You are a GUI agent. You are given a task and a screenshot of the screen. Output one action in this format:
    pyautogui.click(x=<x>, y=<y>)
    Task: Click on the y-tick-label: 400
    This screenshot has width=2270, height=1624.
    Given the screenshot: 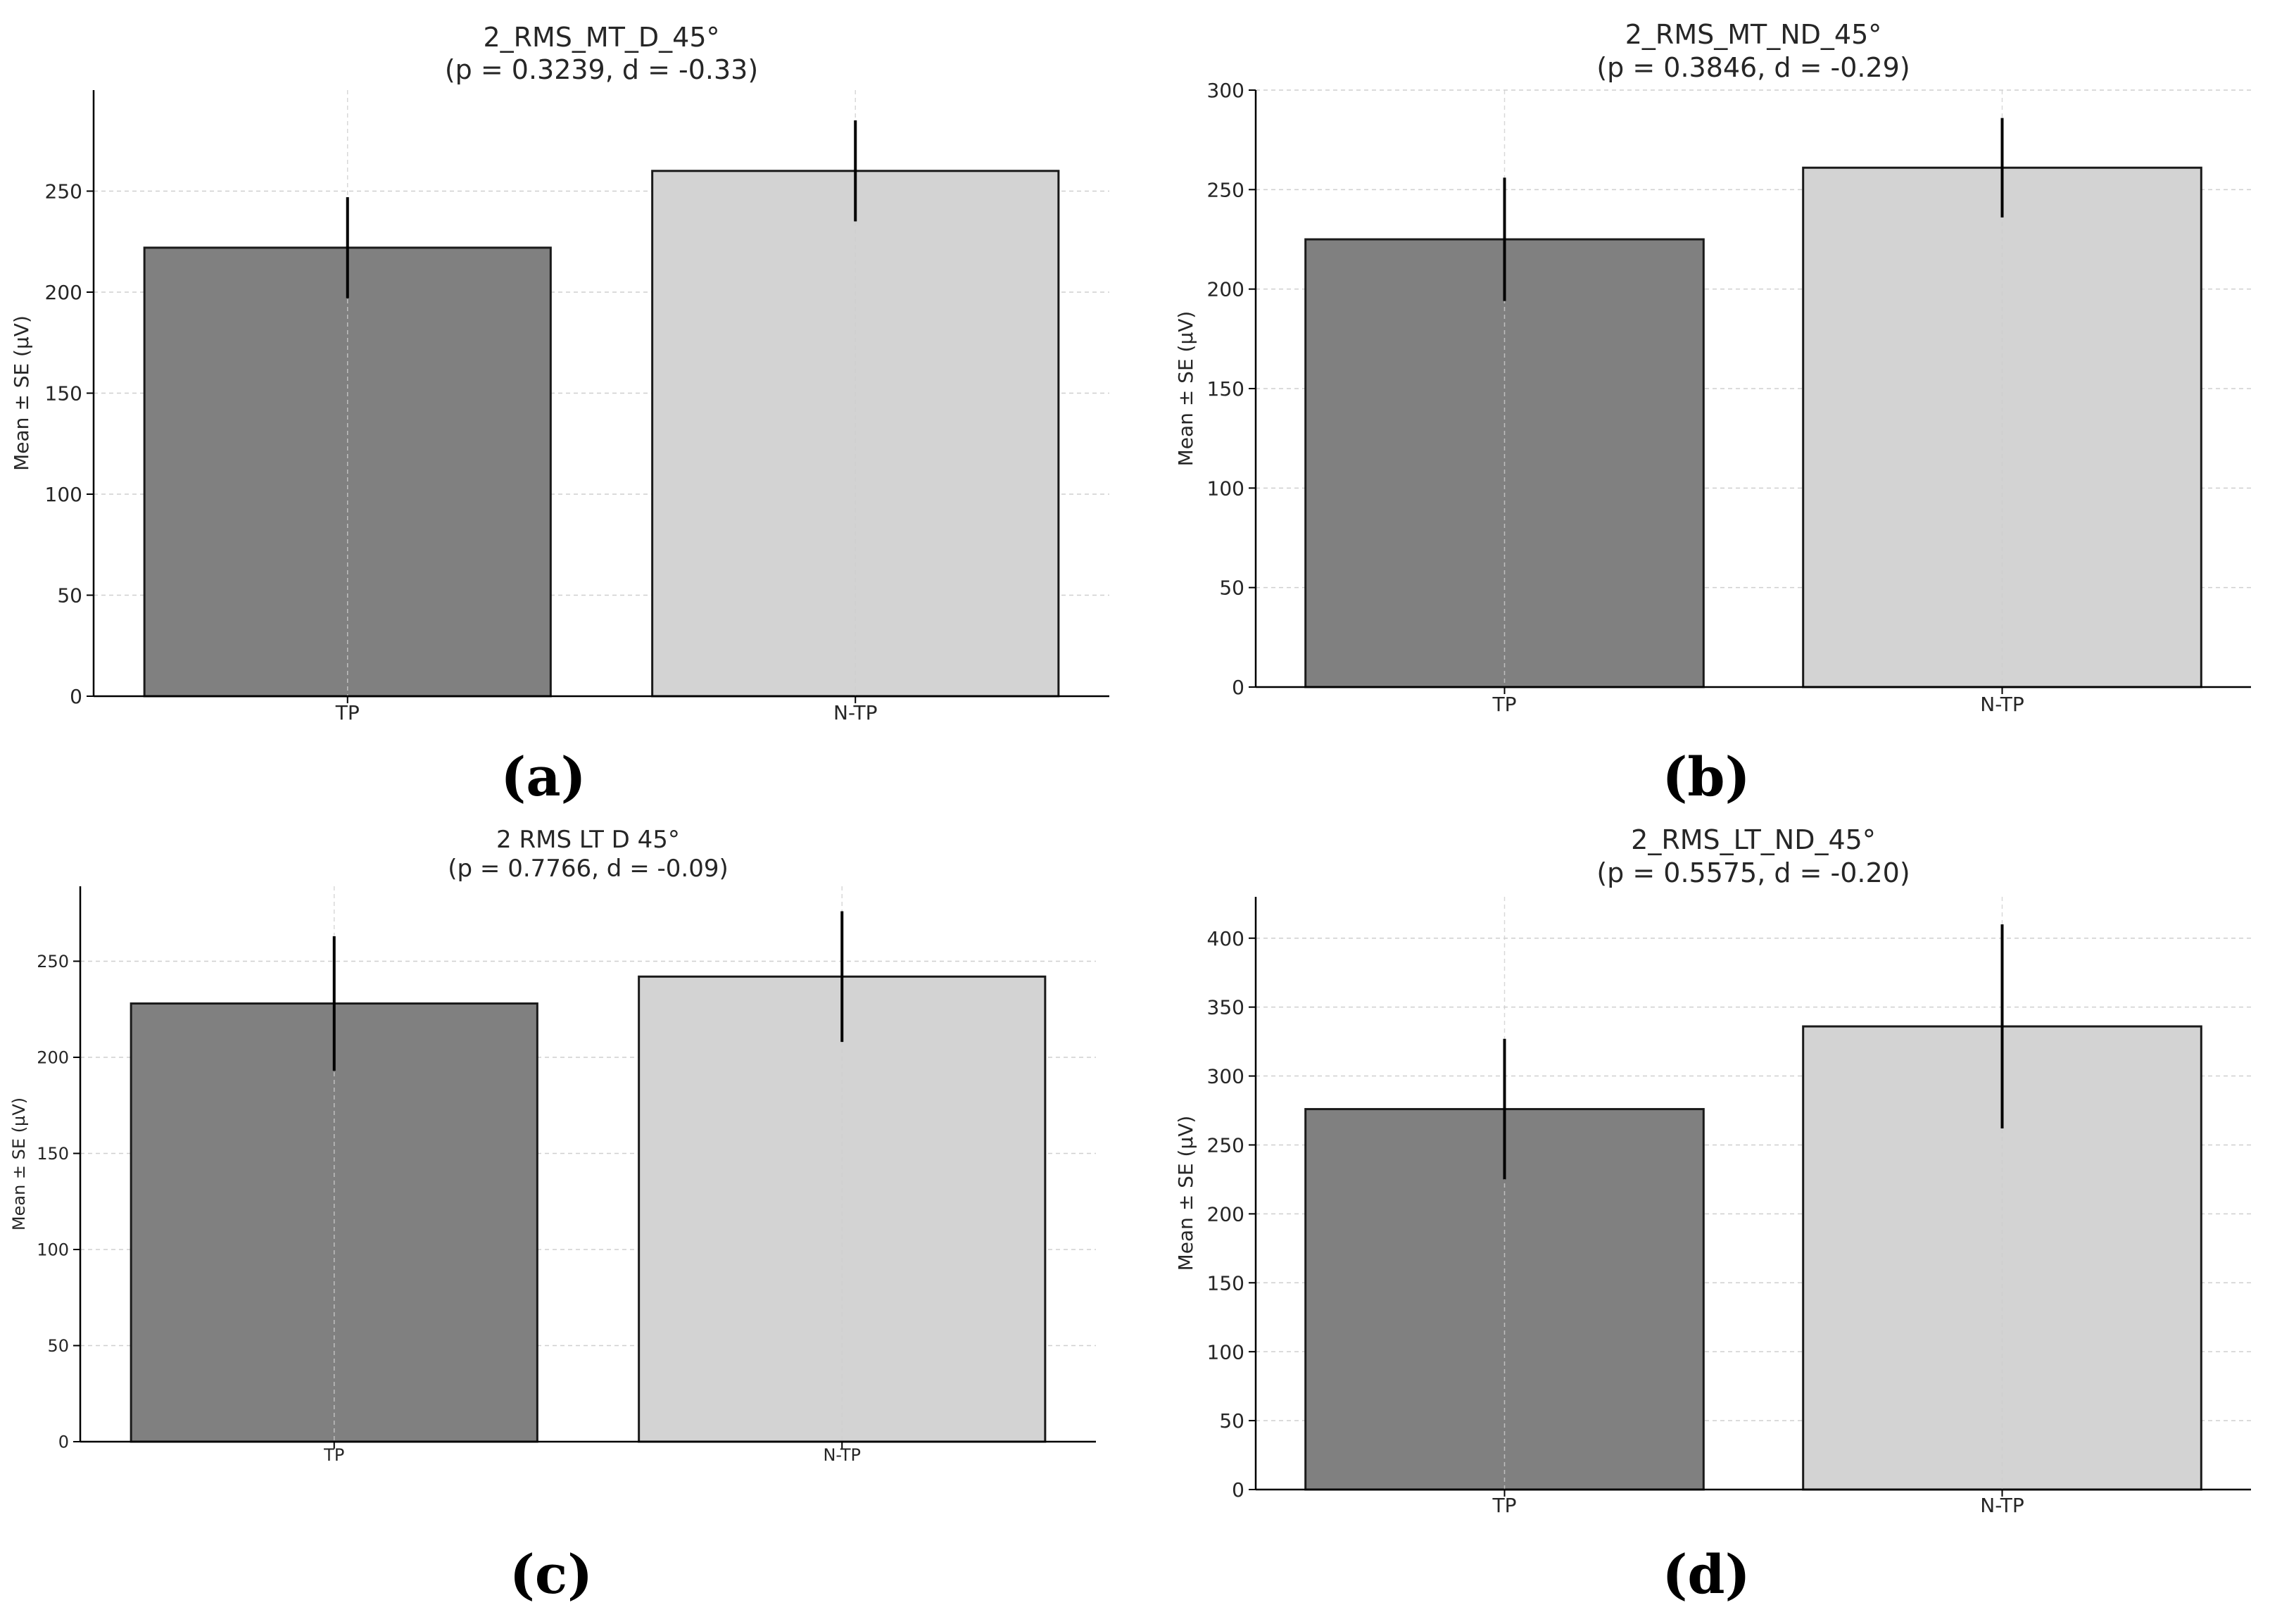 What is the action you would take?
    pyautogui.click(x=1225, y=939)
    